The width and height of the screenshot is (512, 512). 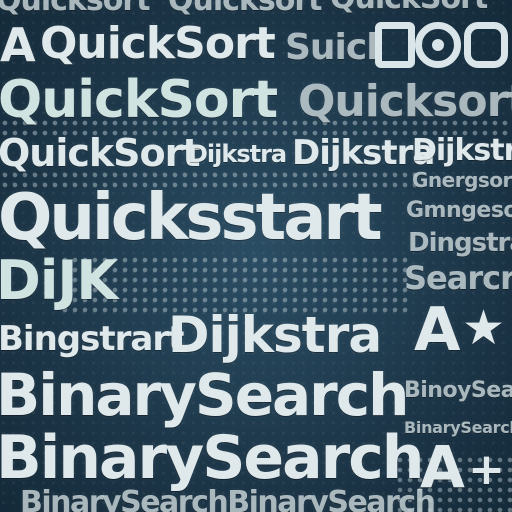 What do you see at coordinates (395, 45) in the screenshot?
I see `square-outline-icon` at bounding box center [395, 45].